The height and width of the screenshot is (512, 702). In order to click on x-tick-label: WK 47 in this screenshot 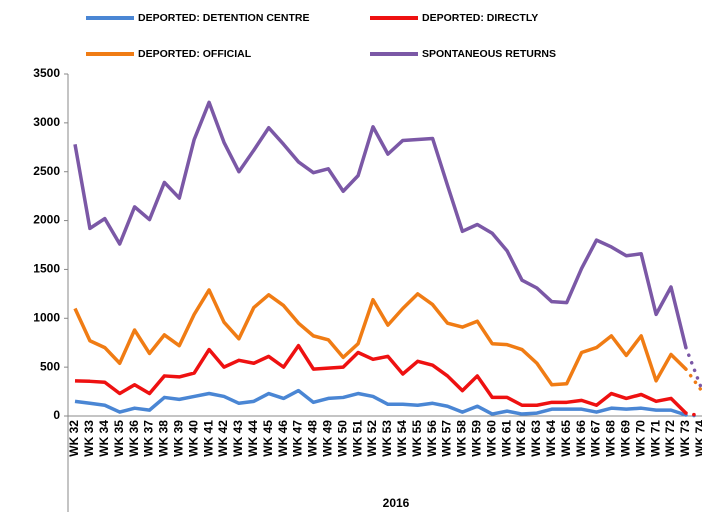, I will do `click(298, 438)`.